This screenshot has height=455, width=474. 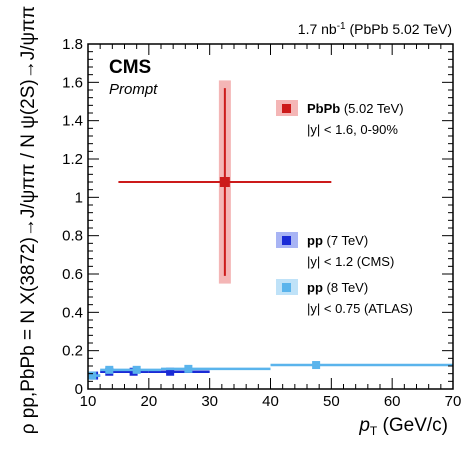 I want to click on x-tick-label: 50, so click(x=331, y=401).